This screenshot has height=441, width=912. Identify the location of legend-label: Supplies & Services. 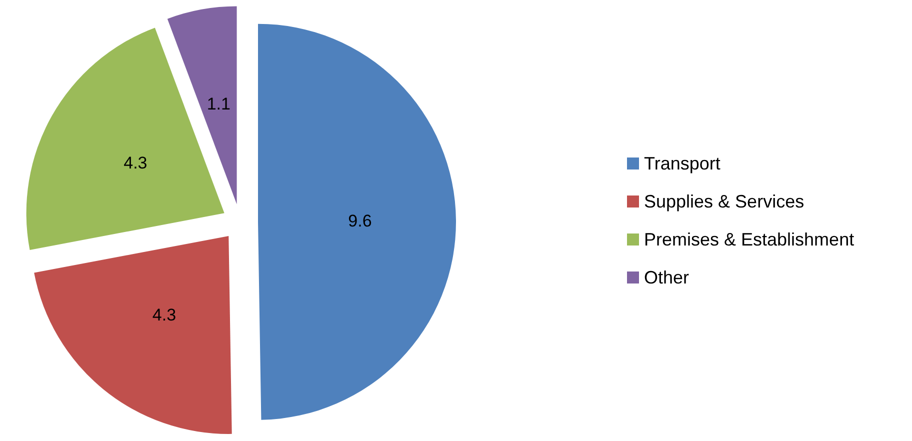
(724, 202).